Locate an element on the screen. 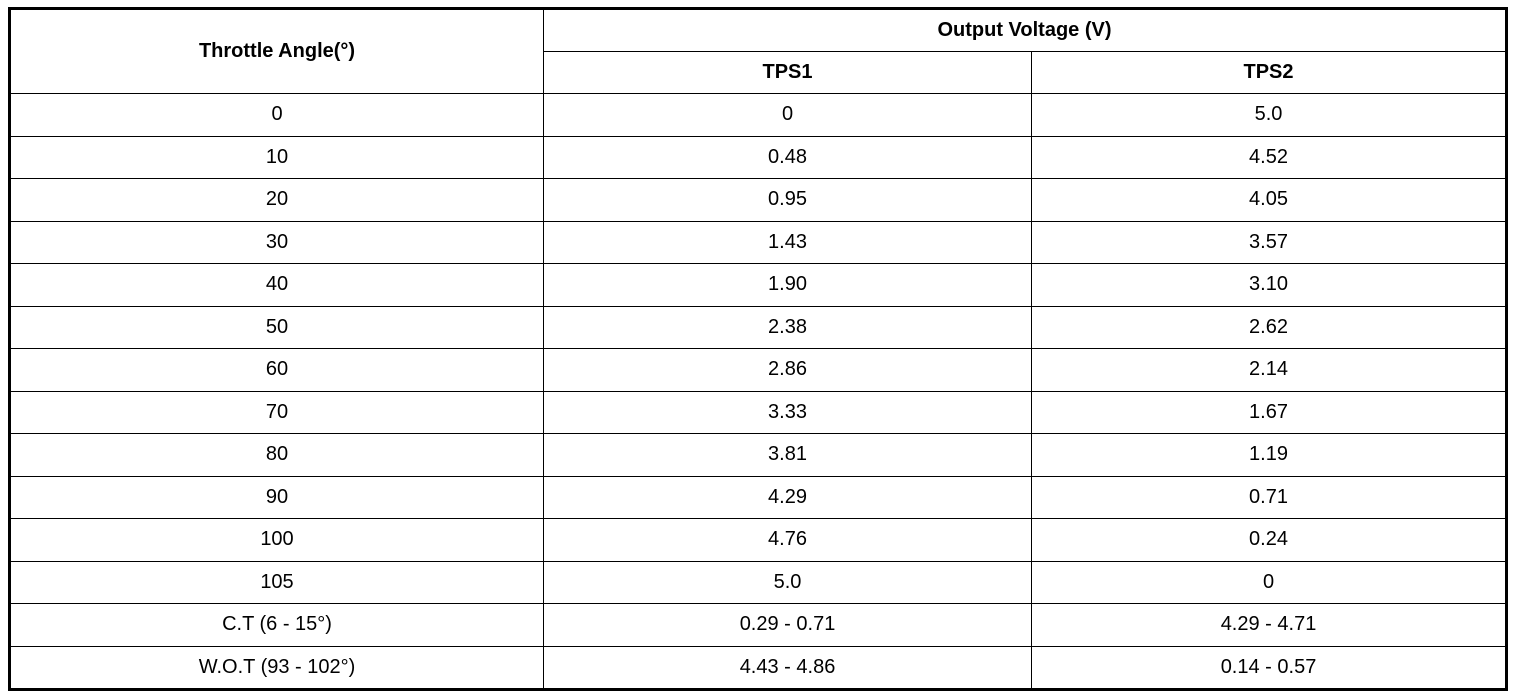 The width and height of the screenshot is (1520, 691). table-cell: 40 is located at coordinates (276, 285).